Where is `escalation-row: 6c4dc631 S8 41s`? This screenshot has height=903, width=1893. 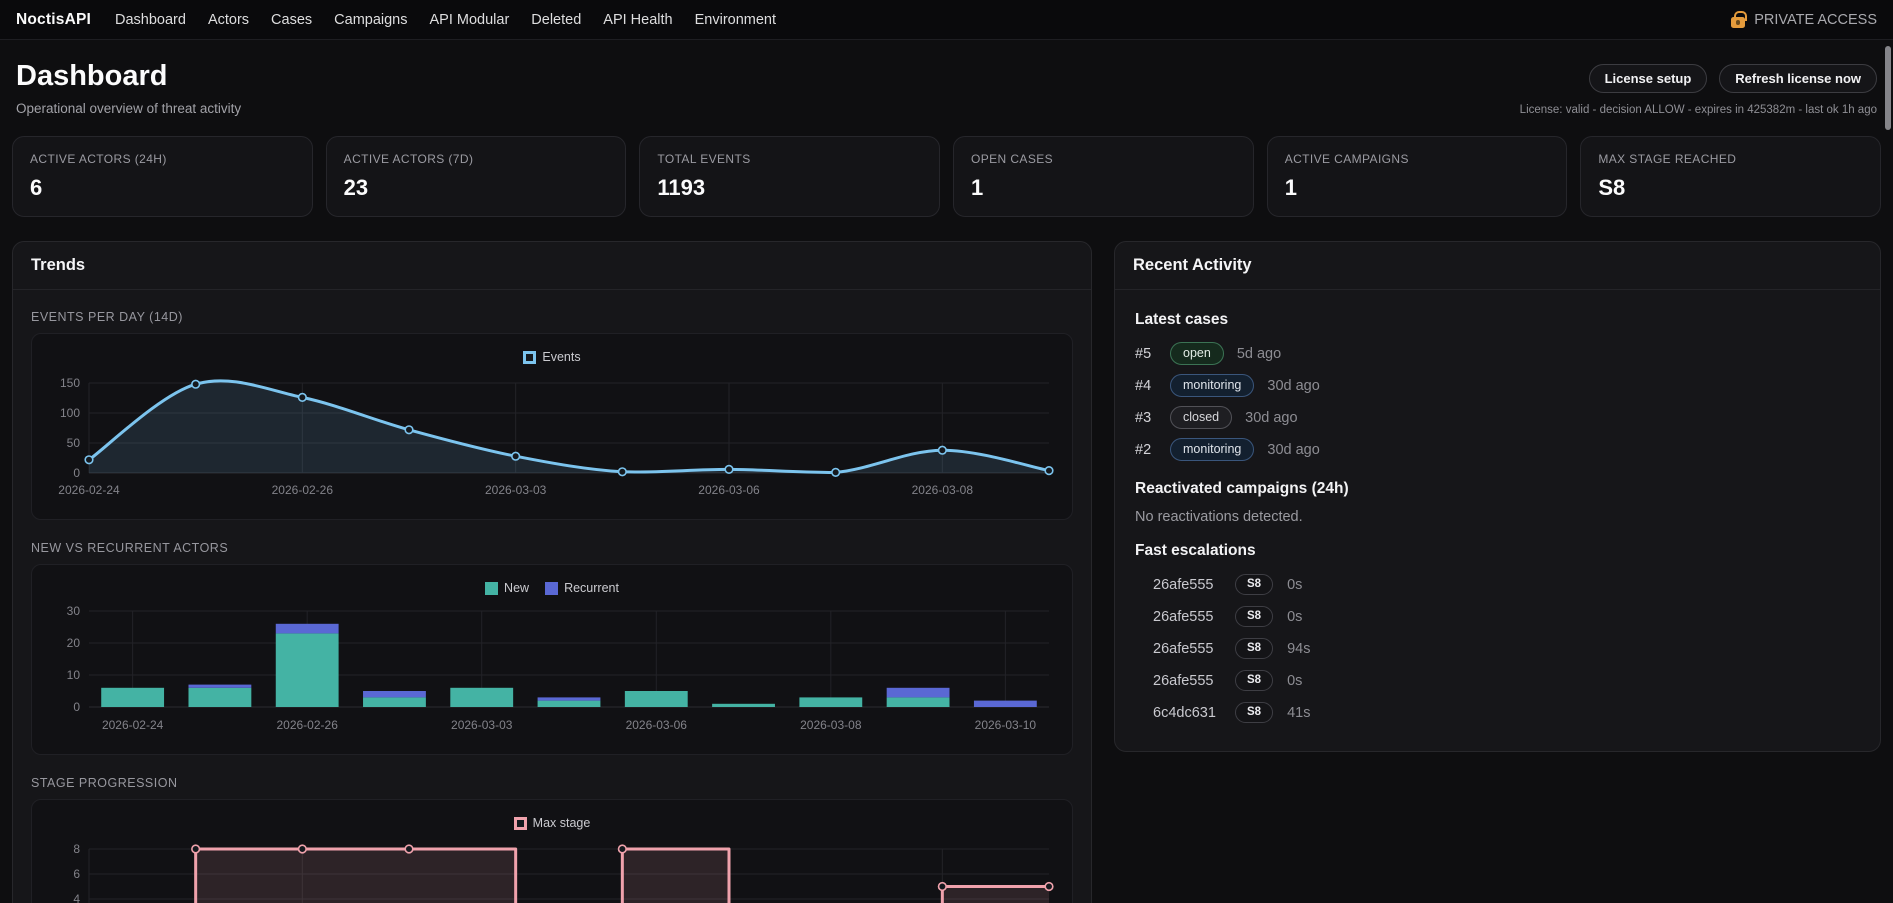
escalation-row: 6c4dc631 S8 41s is located at coordinates (1497, 712).